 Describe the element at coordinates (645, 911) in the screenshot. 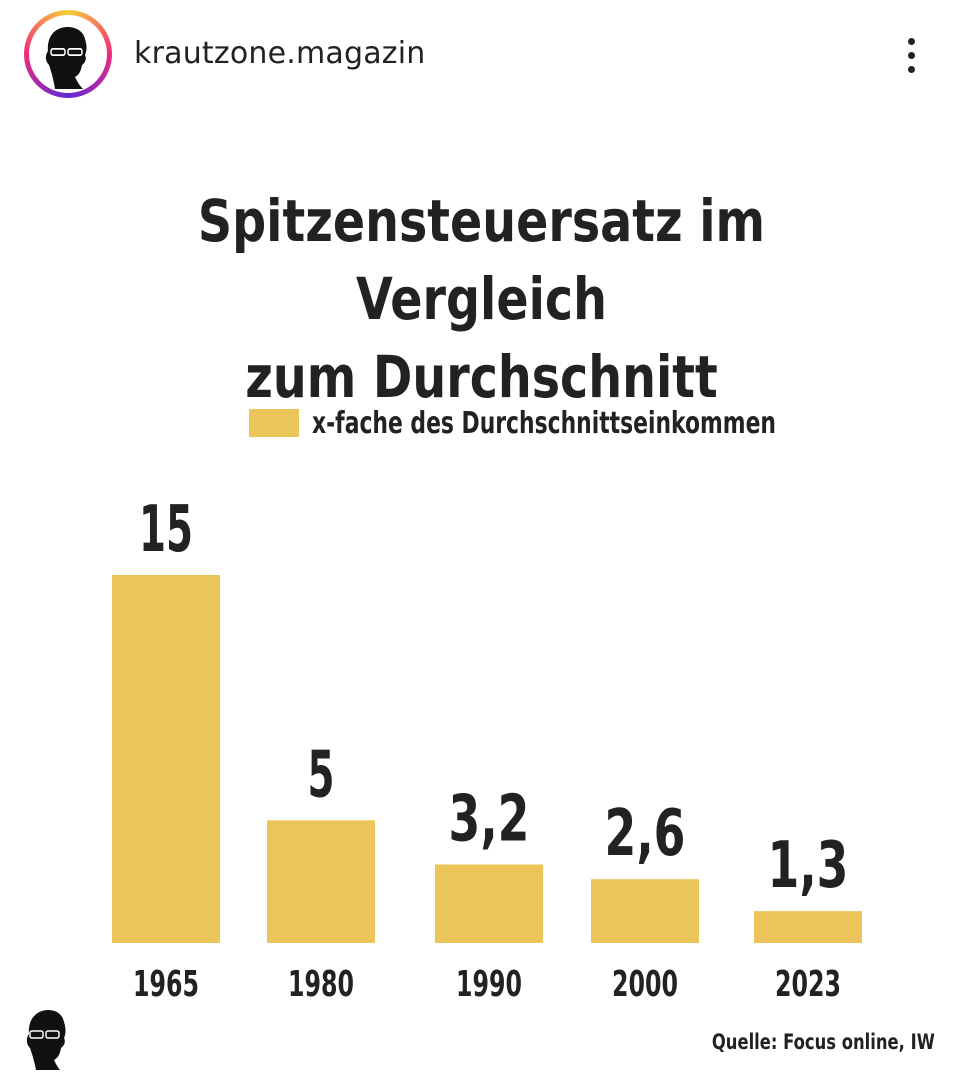

I see `bar-2000` at that location.